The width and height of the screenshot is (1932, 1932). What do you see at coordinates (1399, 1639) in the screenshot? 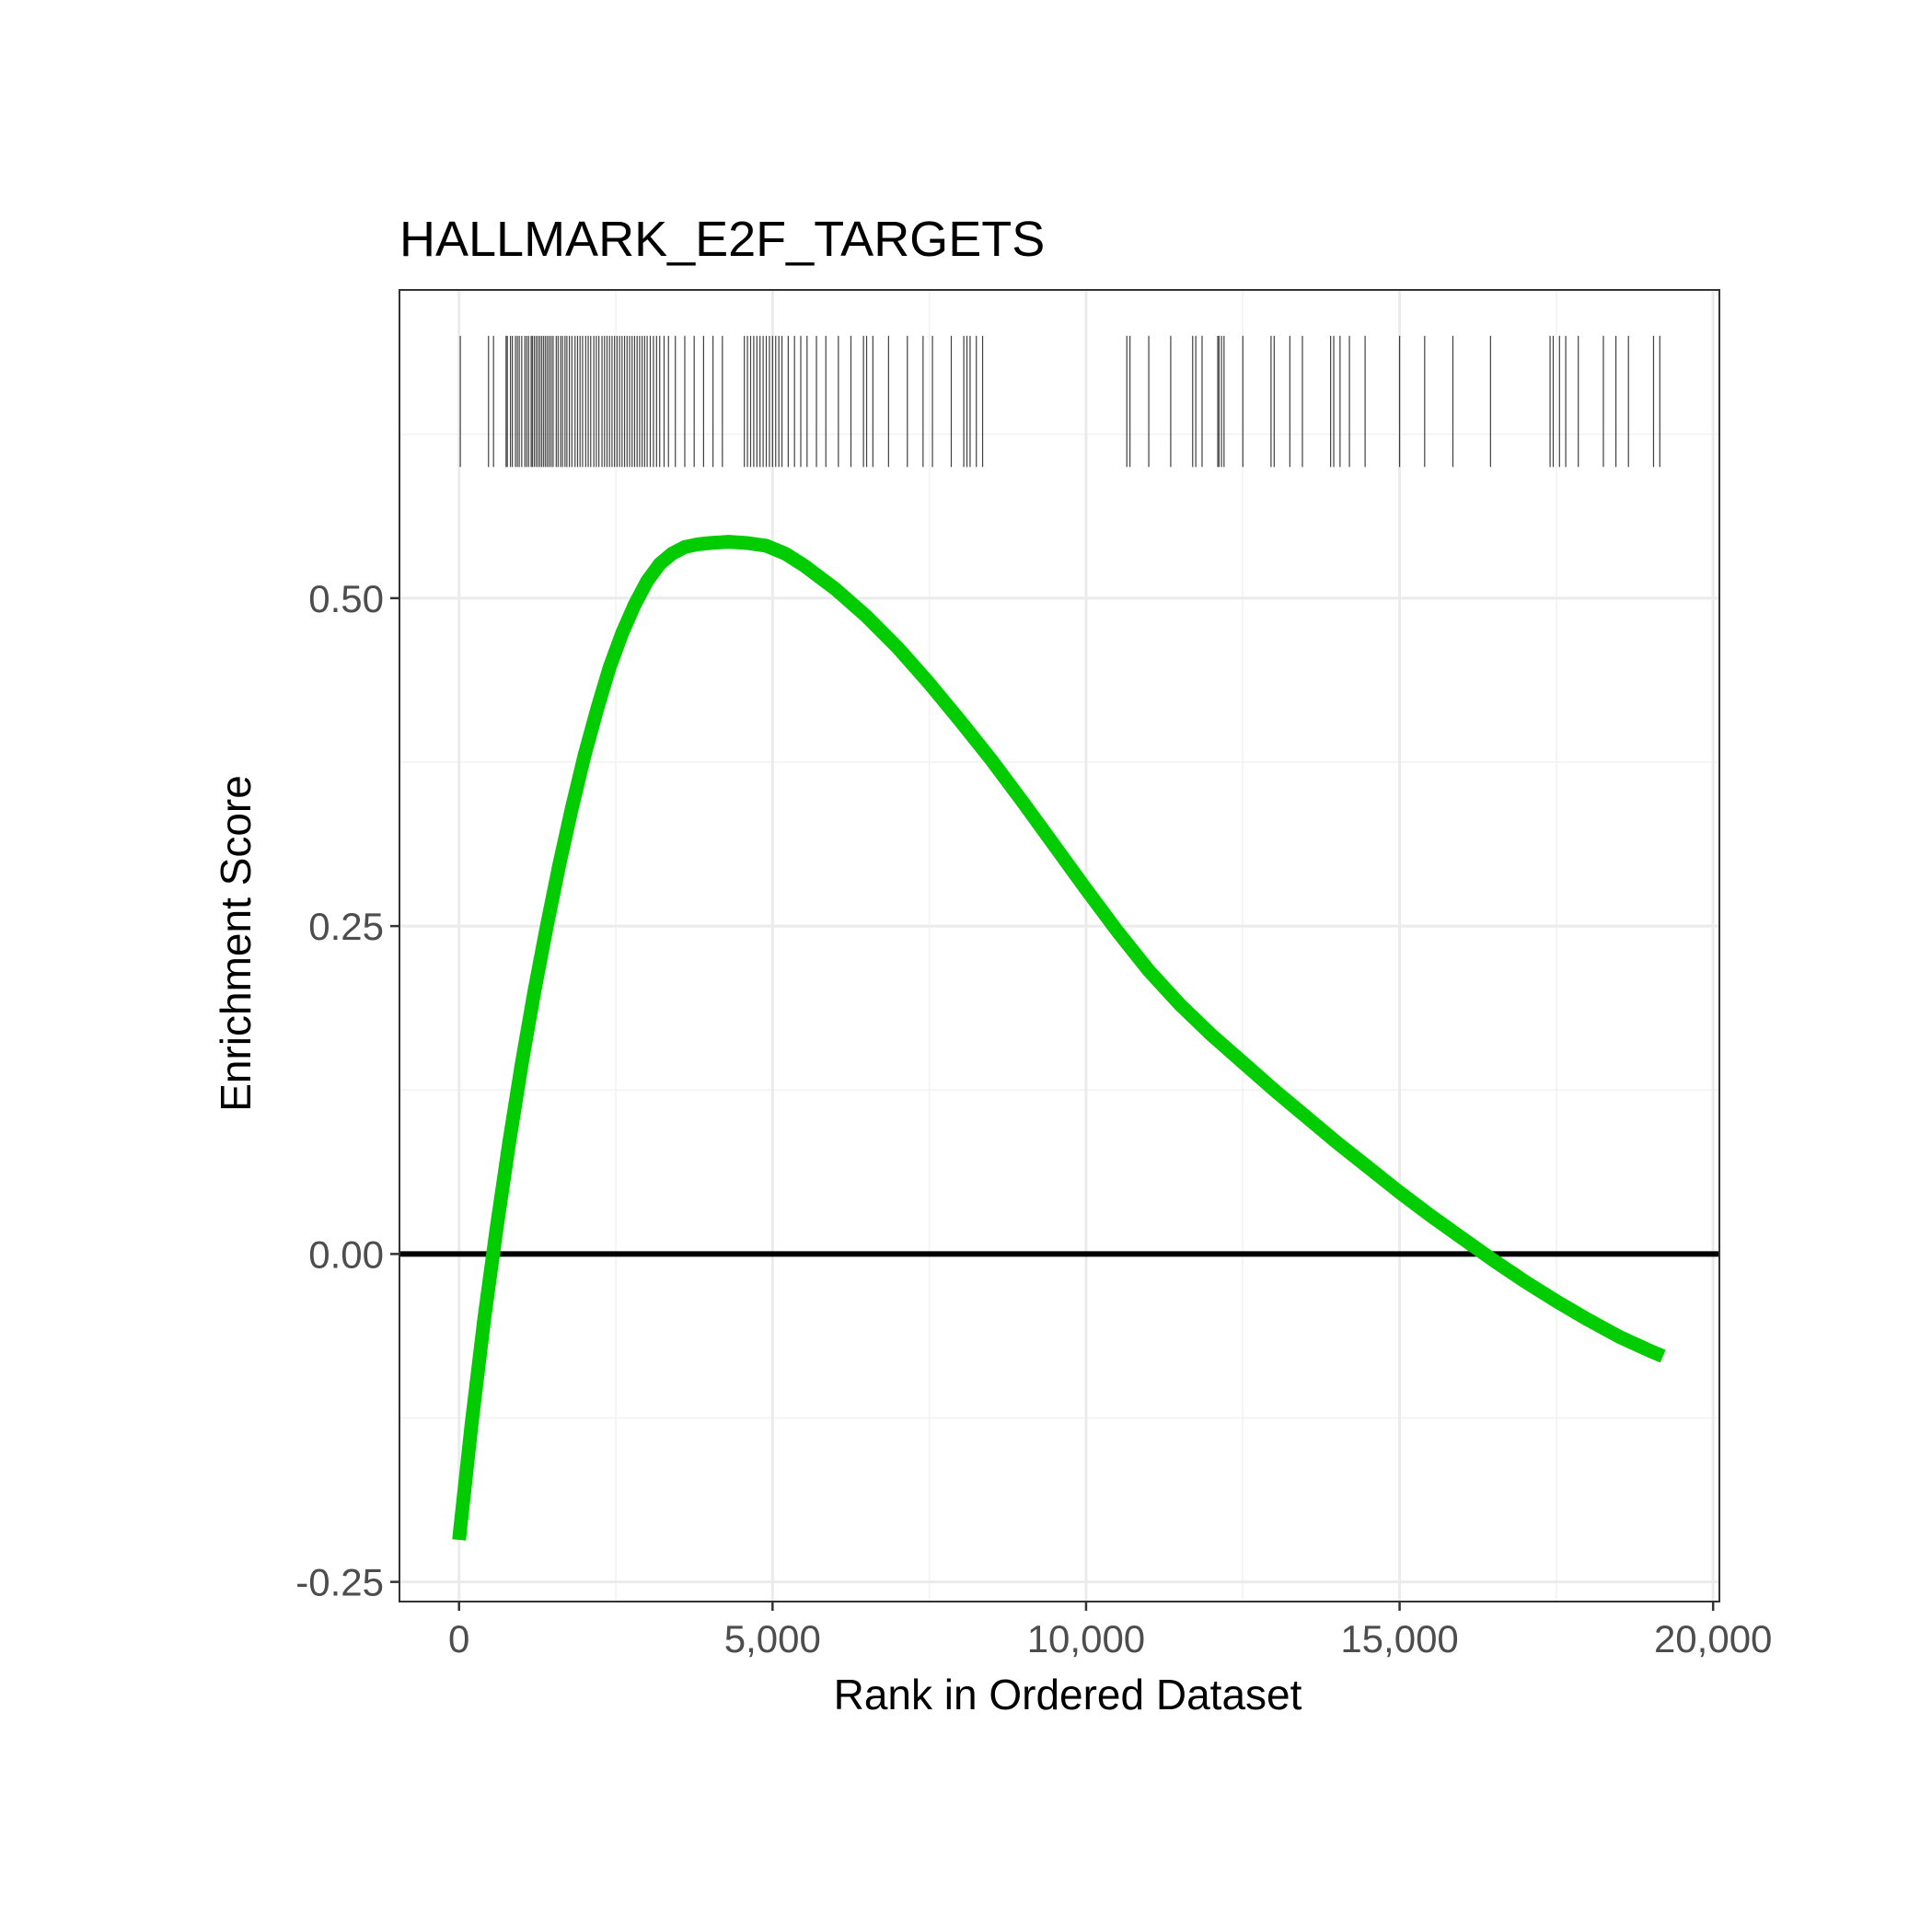
I see `x-tick-label: 15,000` at bounding box center [1399, 1639].